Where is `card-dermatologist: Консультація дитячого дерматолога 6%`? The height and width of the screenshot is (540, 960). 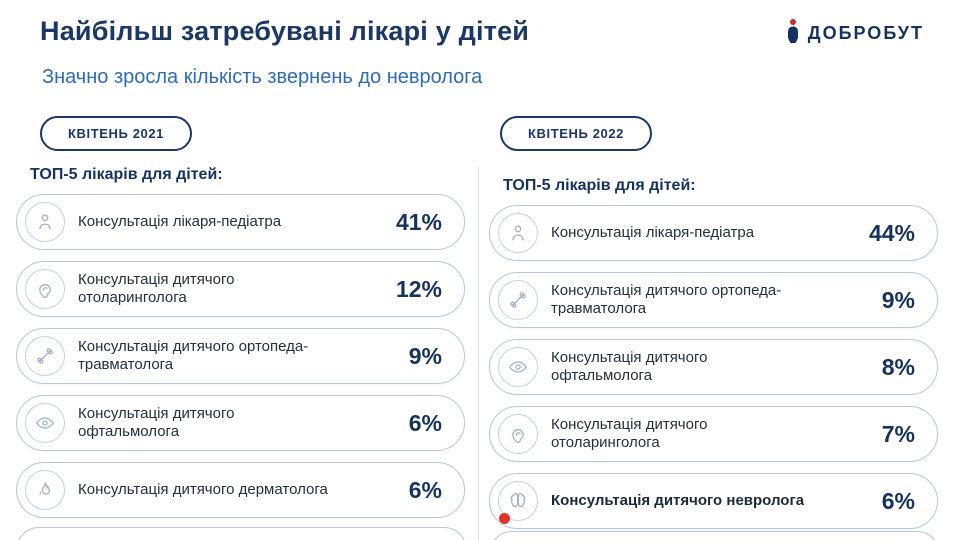
card-dermatologist: Консультація дитячого дерматолога 6% is located at coordinates (240, 490).